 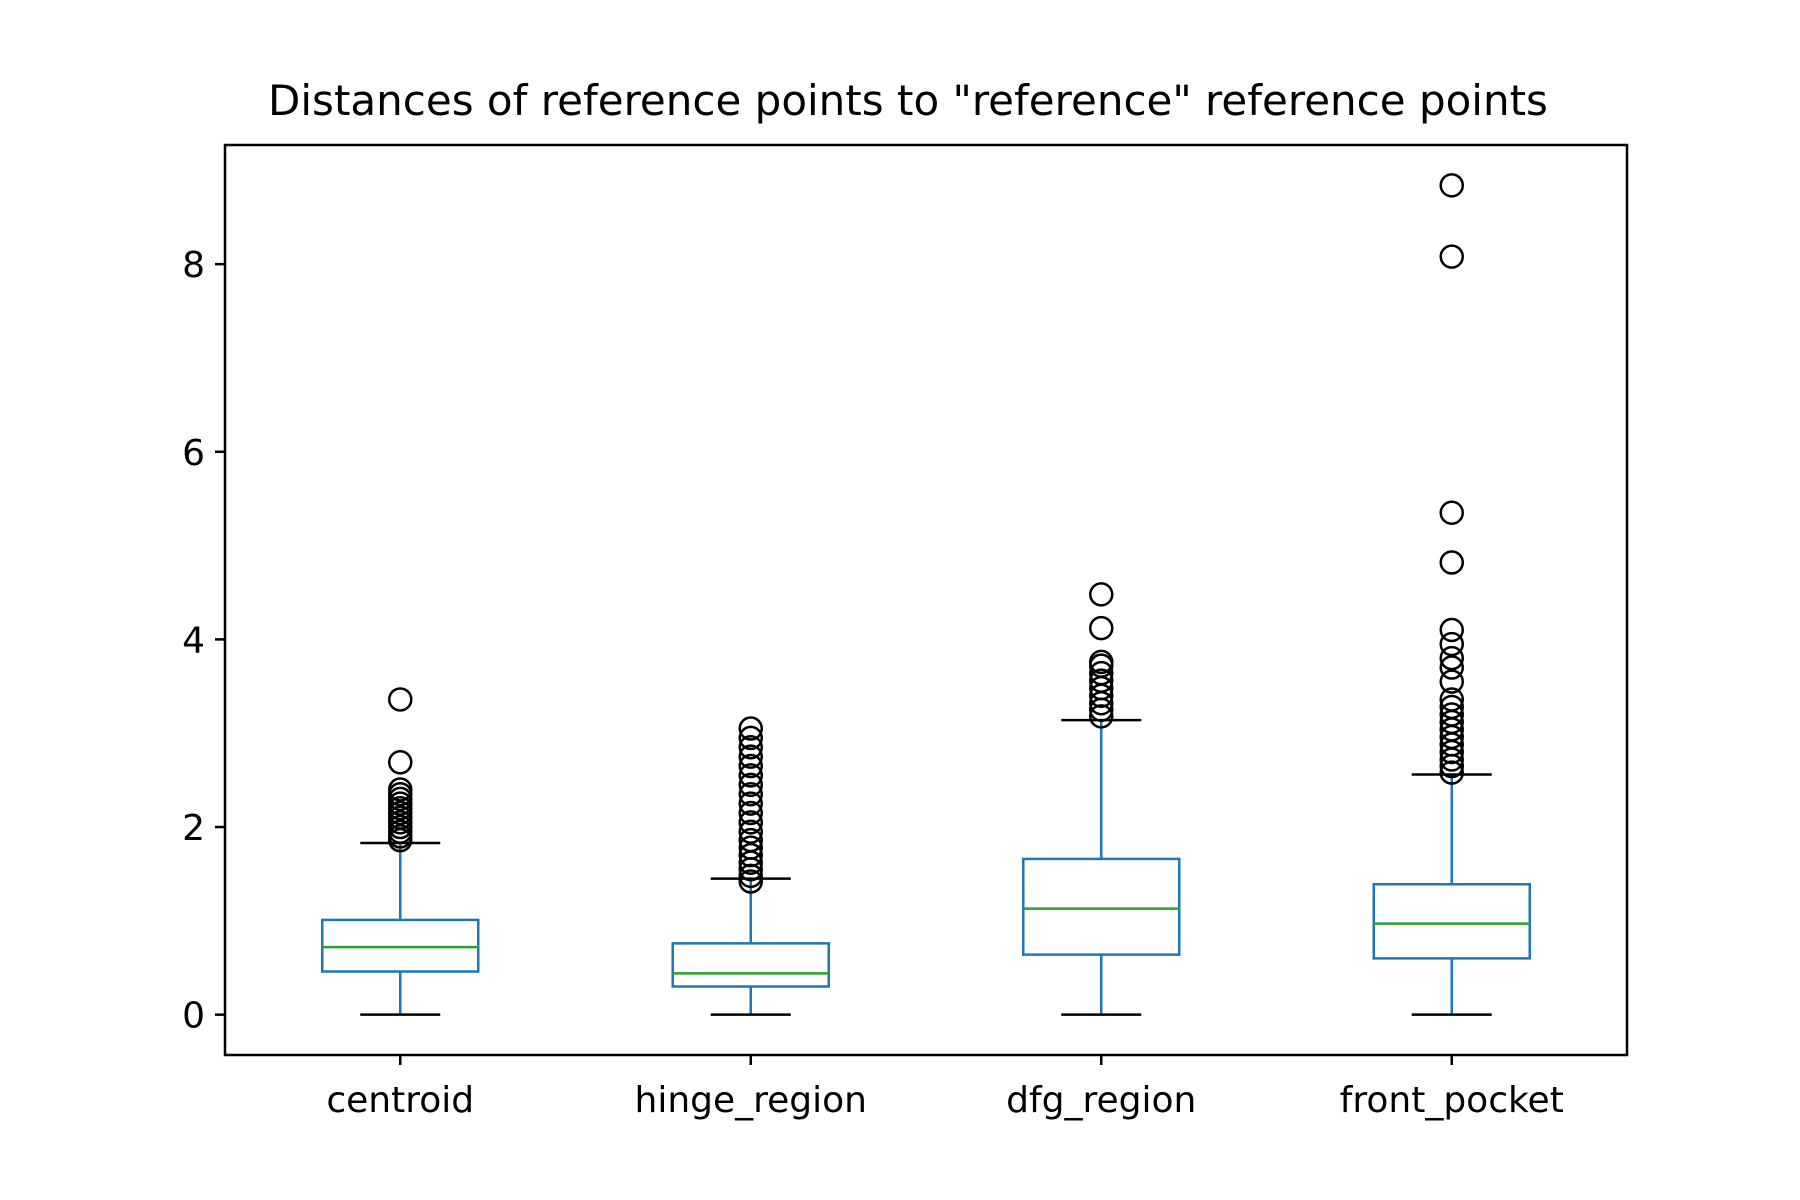 What do you see at coordinates (750, 965) in the screenshot?
I see `box-hinge_region` at bounding box center [750, 965].